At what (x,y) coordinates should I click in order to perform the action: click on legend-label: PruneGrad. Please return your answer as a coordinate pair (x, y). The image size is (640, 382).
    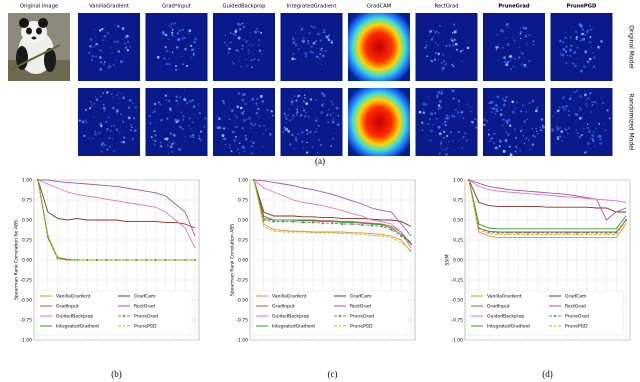
    Looking at the image, I should click on (577, 317).